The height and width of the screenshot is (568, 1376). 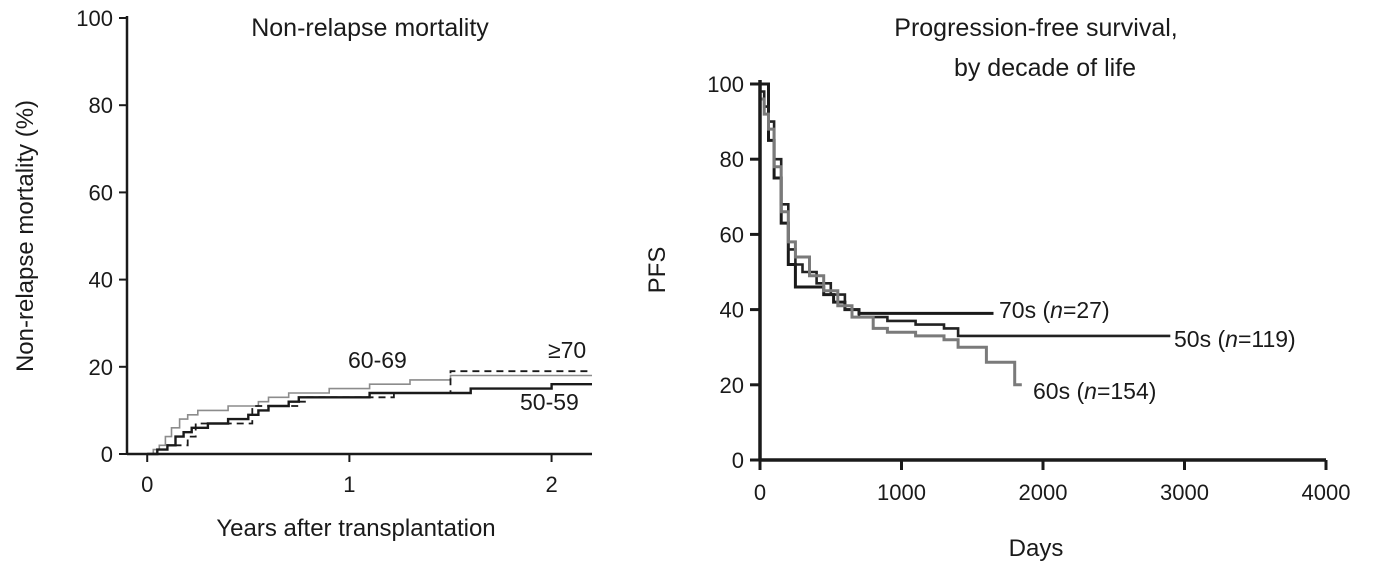 What do you see at coordinates (1231, 339) in the screenshot?
I see `pfs-label-50s-n: n` at bounding box center [1231, 339].